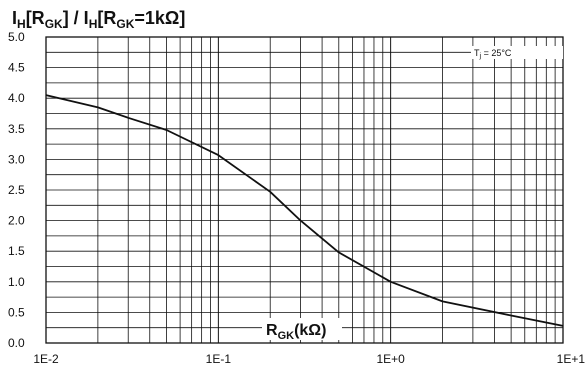  What do you see at coordinates (16, 159) in the screenshot?
I see `y-tick-label: 3.0` at bounding box center [16, 159].